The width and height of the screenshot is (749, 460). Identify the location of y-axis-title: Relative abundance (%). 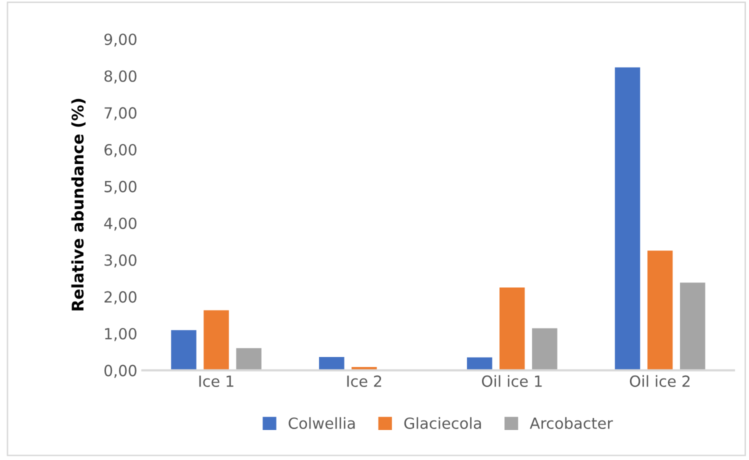
(78, 204).